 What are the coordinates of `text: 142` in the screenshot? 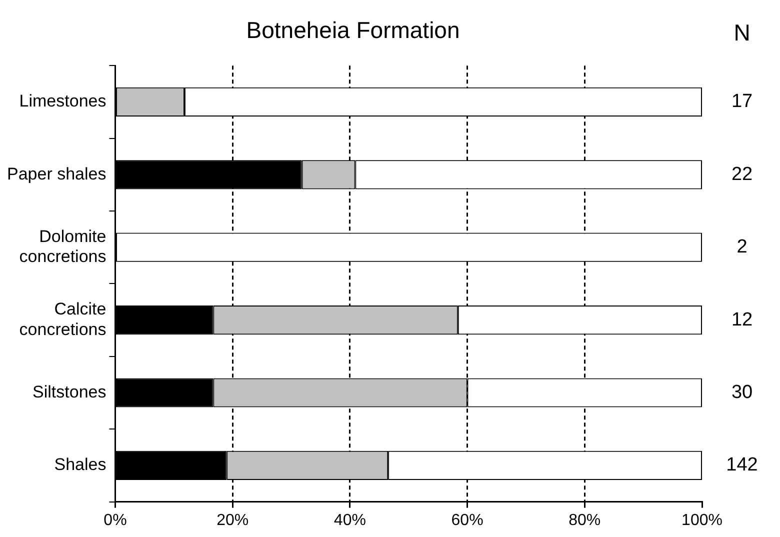 It's located at (742, 465).